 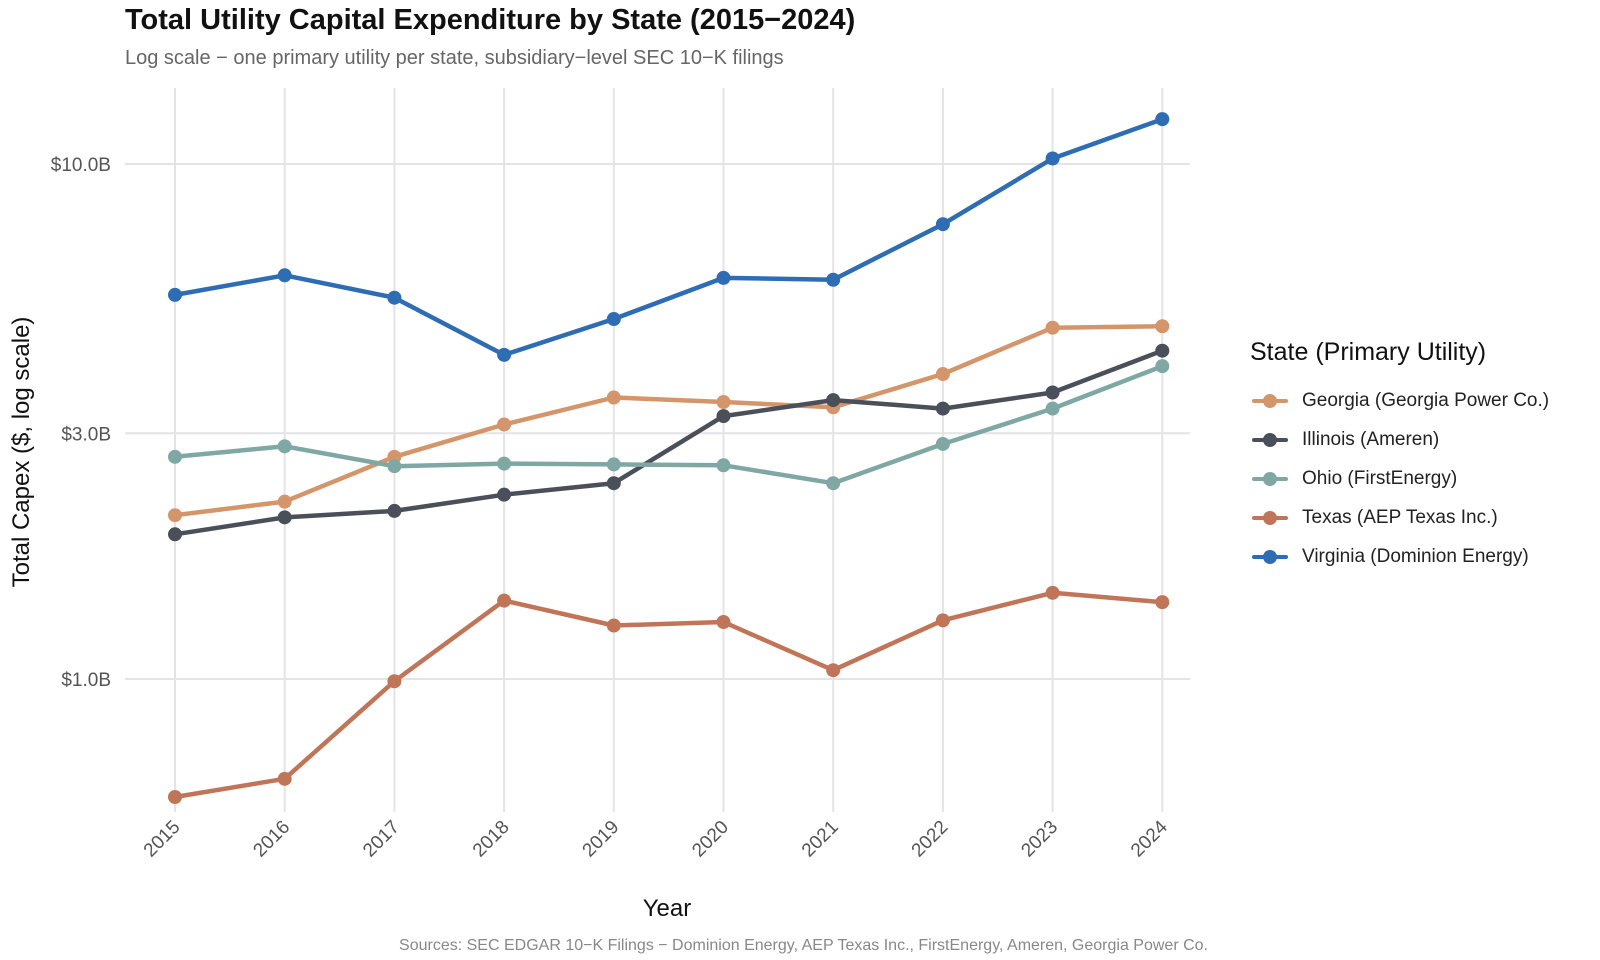 What do you see at coordinates (491, 839) in the screenshot?
I see `x-tick-label: 2018` at bounding box center [491, 839].